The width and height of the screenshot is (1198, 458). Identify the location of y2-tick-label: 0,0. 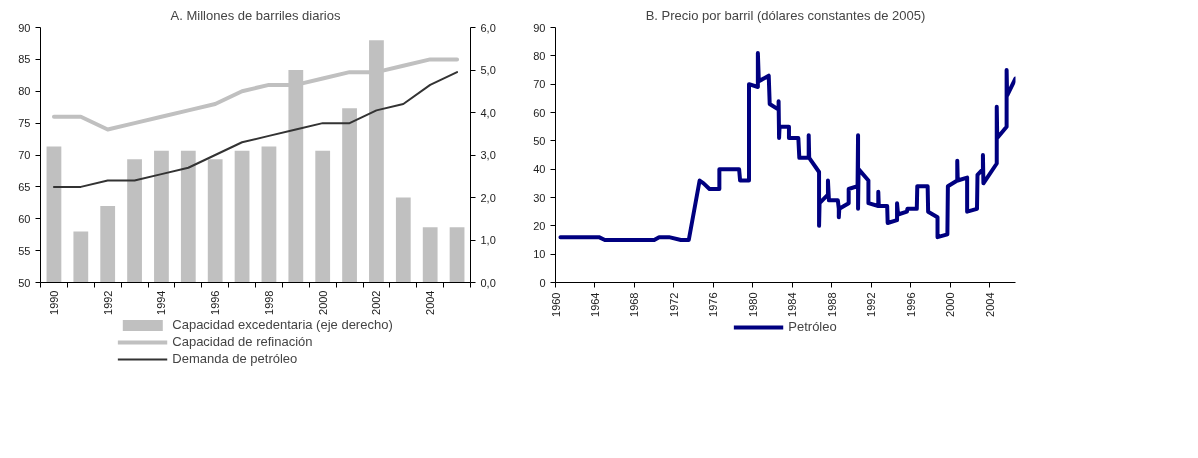
(488, 282).